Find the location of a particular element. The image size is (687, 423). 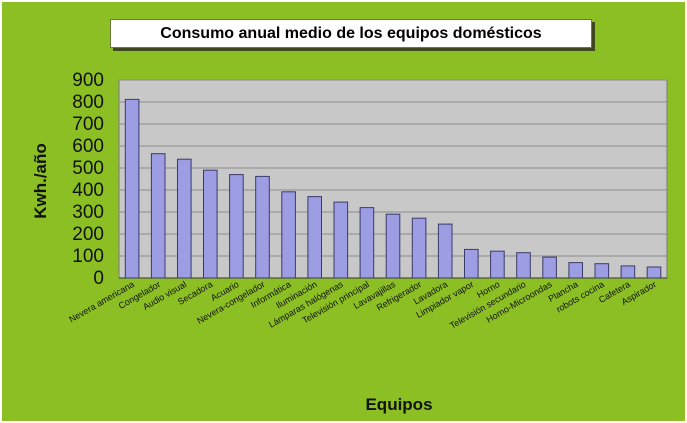

x-axis-title: Equipos is located at coordinates (398, 404).